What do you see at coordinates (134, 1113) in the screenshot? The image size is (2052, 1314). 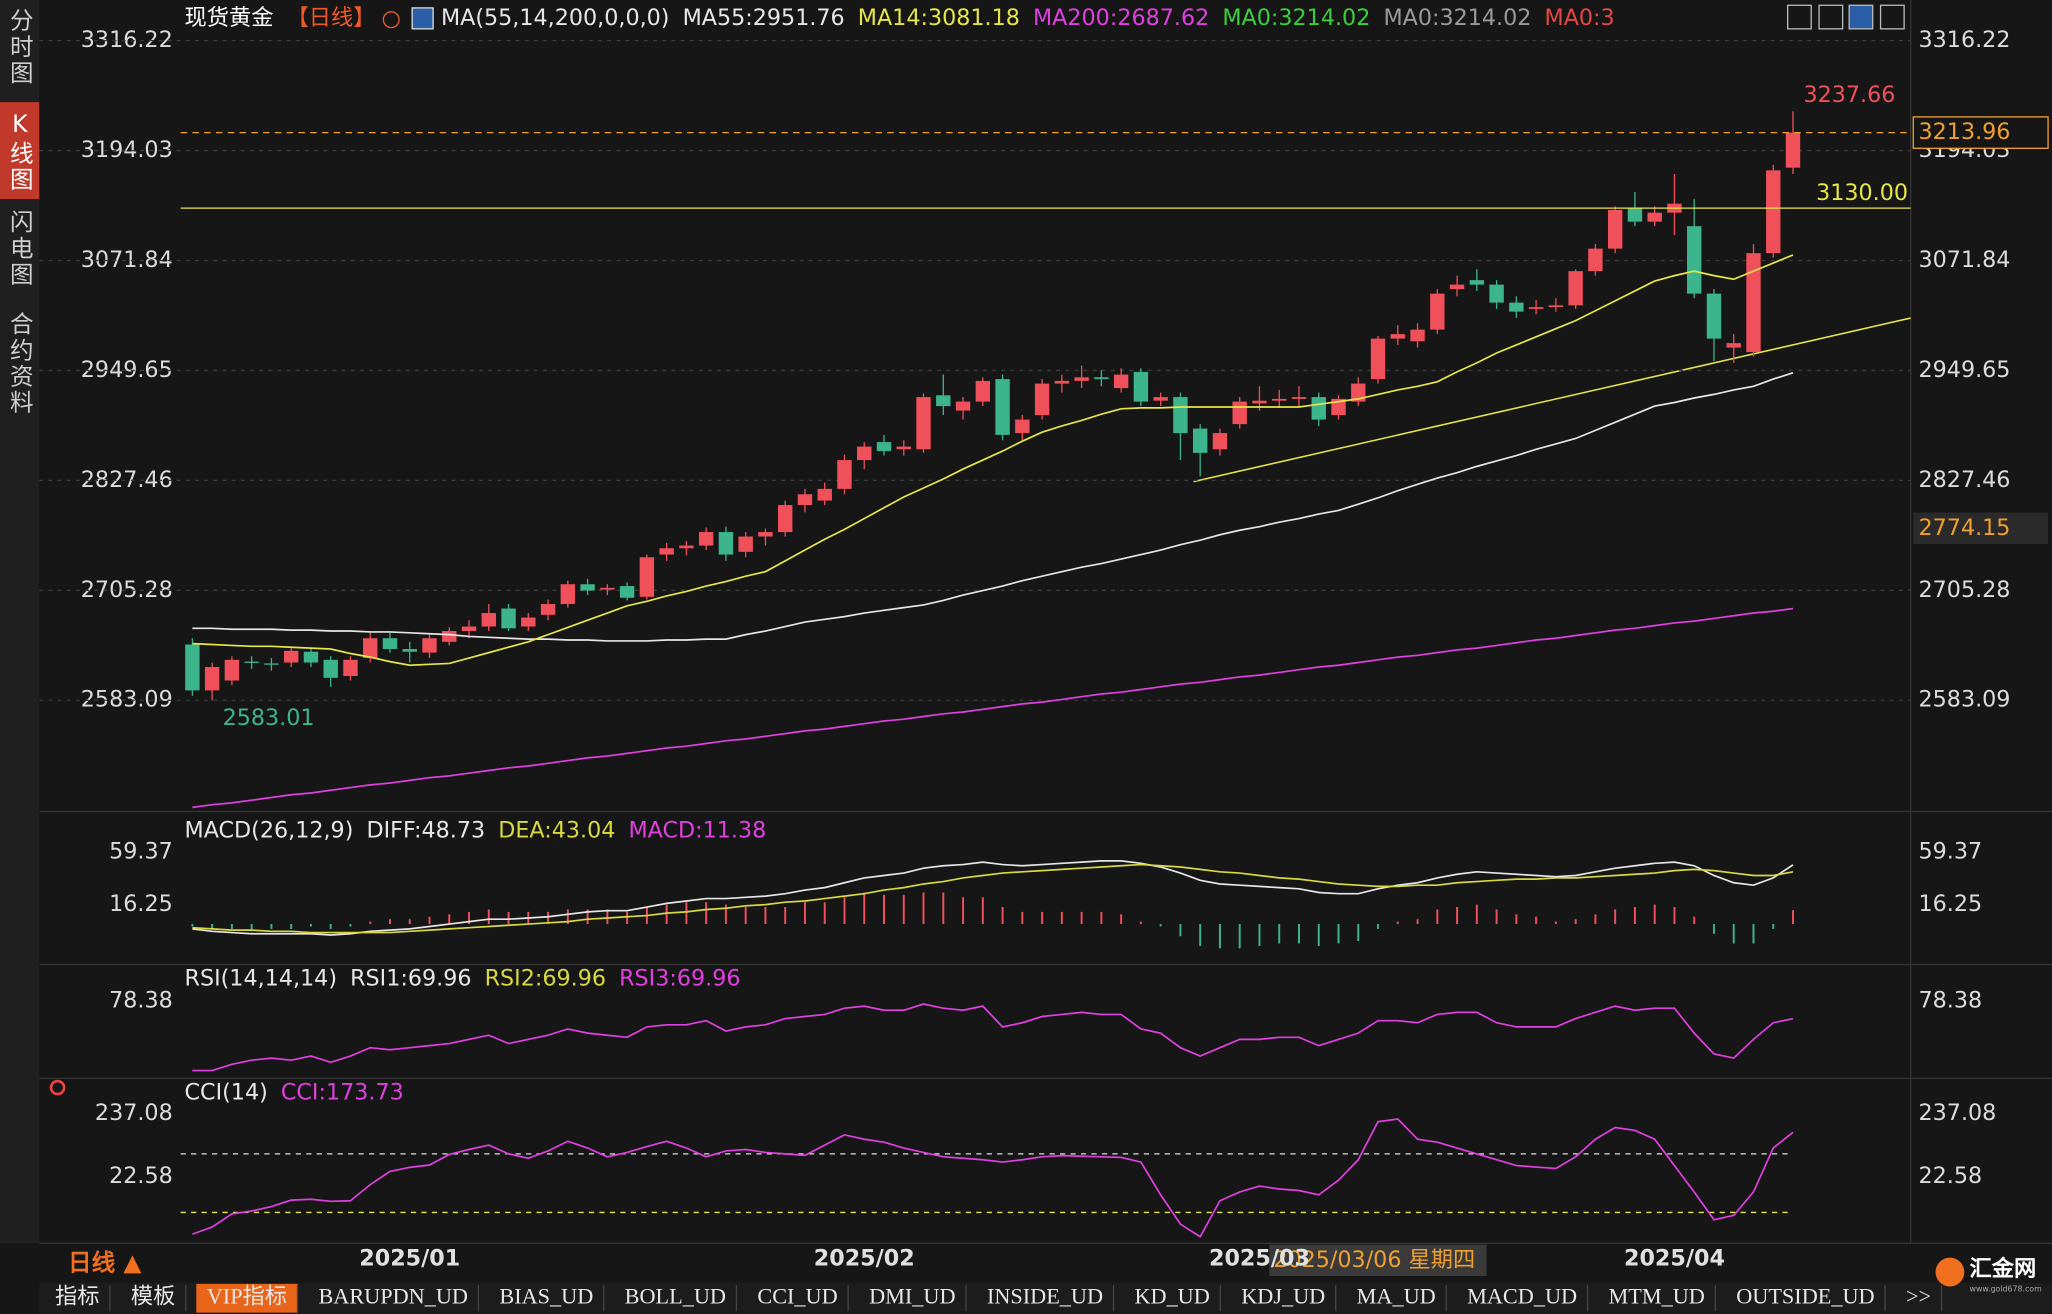 I see `y-tick-label: 237.08` at bounding box center [134, 1113].